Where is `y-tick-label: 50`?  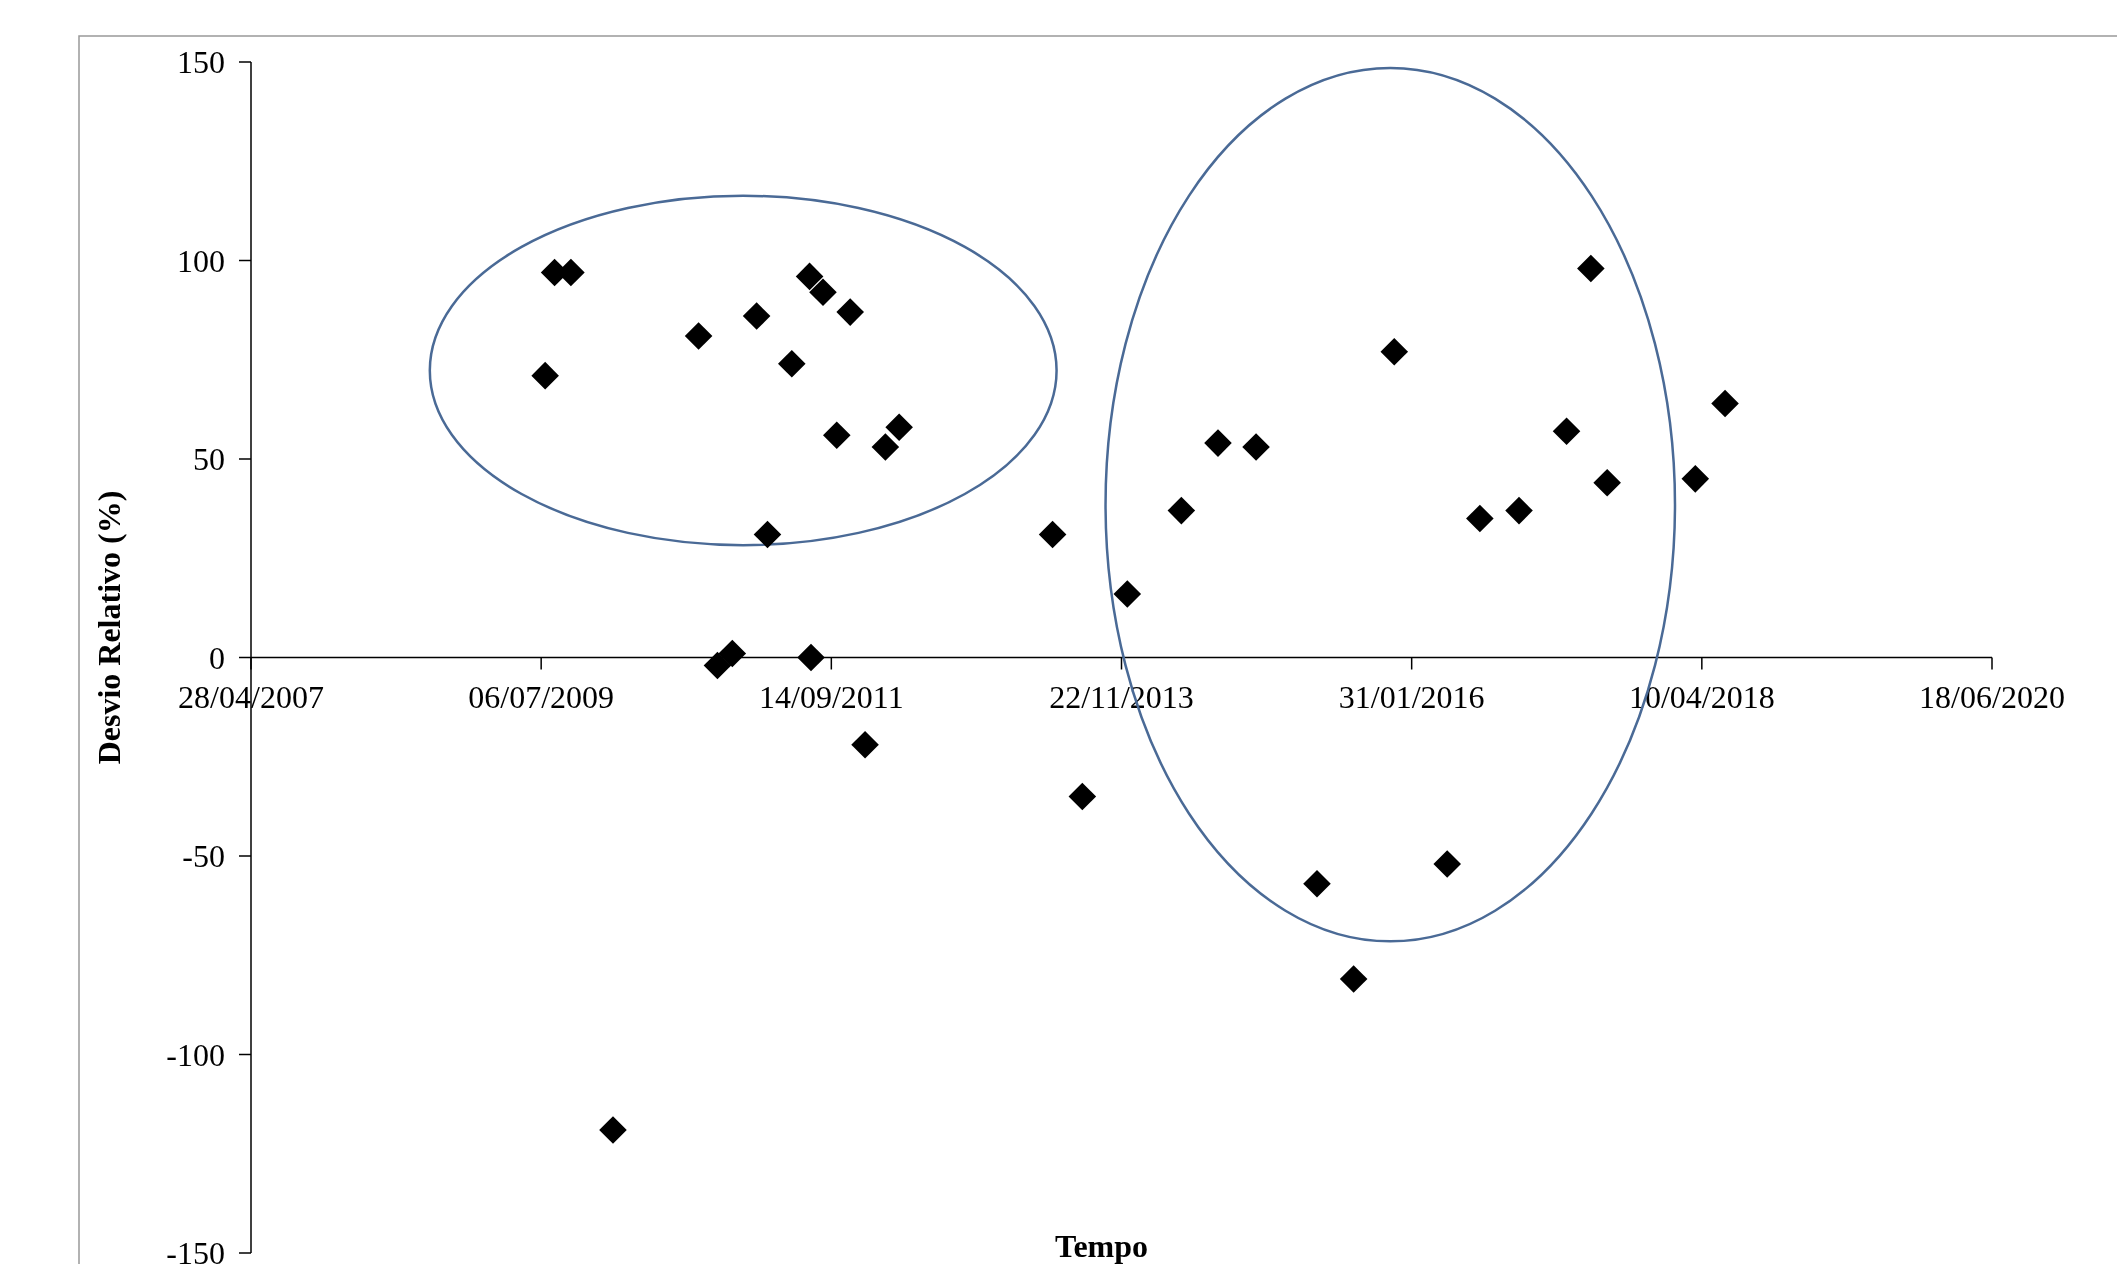
y-tick-label: 50 is located at coordinates (209, 459).